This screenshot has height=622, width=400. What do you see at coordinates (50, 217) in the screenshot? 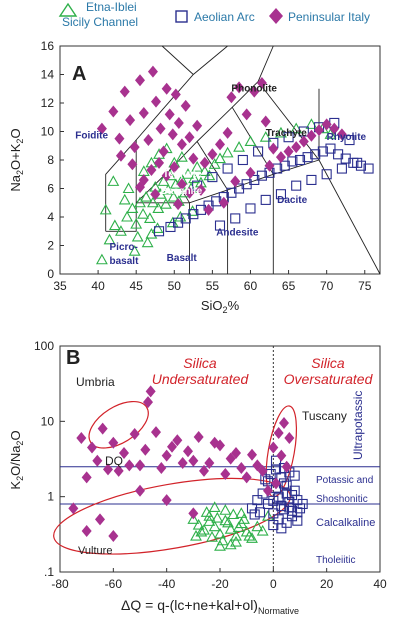
I see `y-tick-label: 4` at bounding box center [50, 217].